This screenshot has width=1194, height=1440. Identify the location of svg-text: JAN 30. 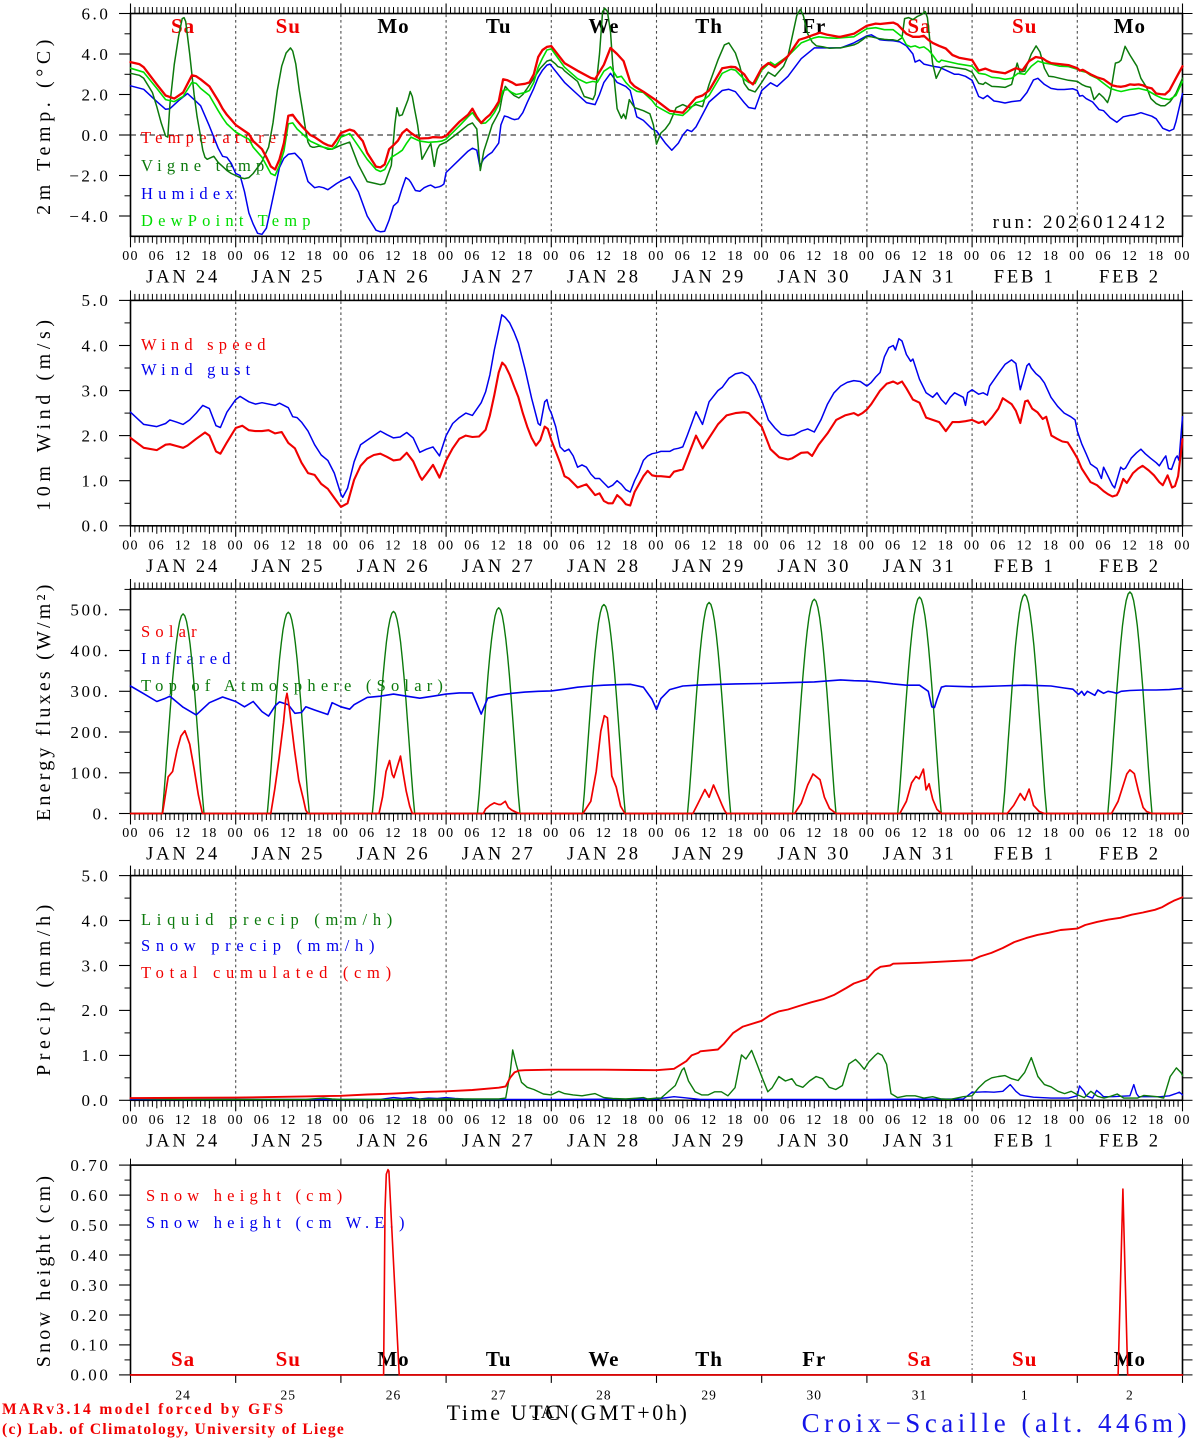
(814, 567).